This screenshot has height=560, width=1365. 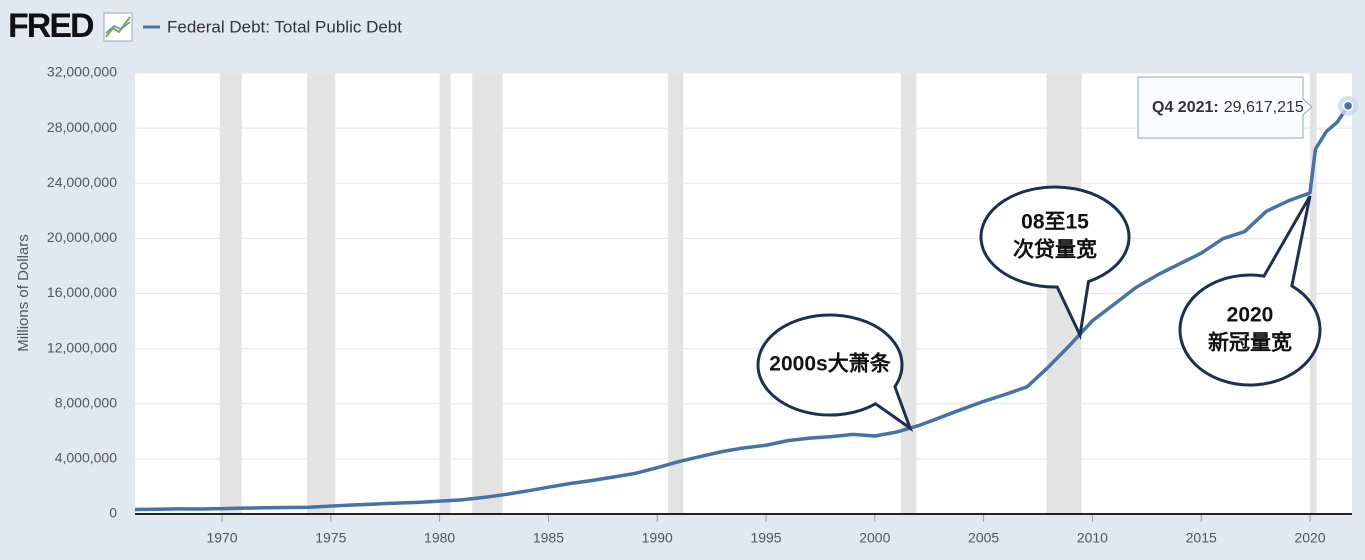 What do you see at coordinates (82, 127) in the screenshot?
I see `y-tick-label: 28,000,000` at bounding box center [82, 127].